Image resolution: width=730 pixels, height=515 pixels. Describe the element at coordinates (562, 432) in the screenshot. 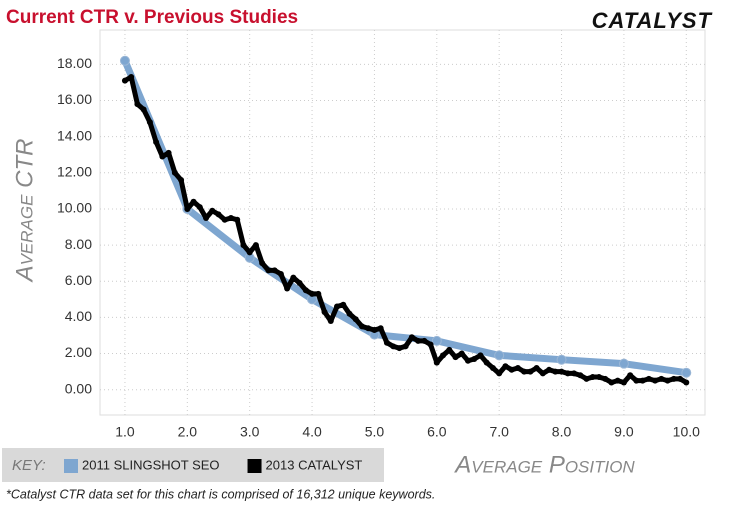

I see `x-tick-label: 8.0` at that location.